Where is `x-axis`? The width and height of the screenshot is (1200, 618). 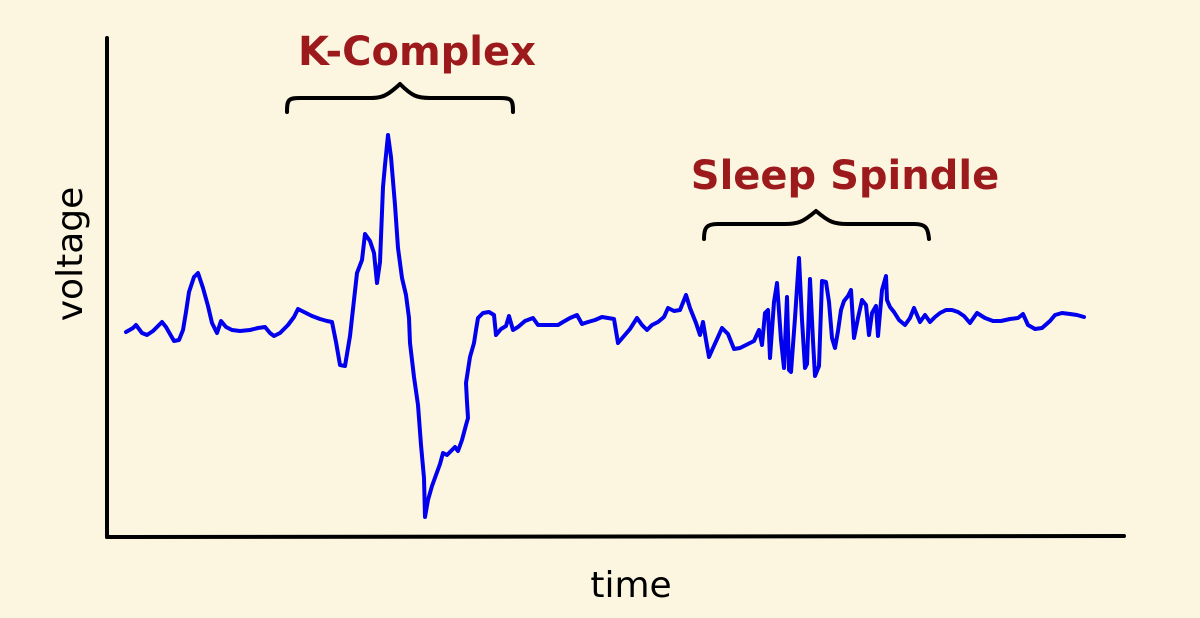 x-axis is located at coordinates (615, 536).